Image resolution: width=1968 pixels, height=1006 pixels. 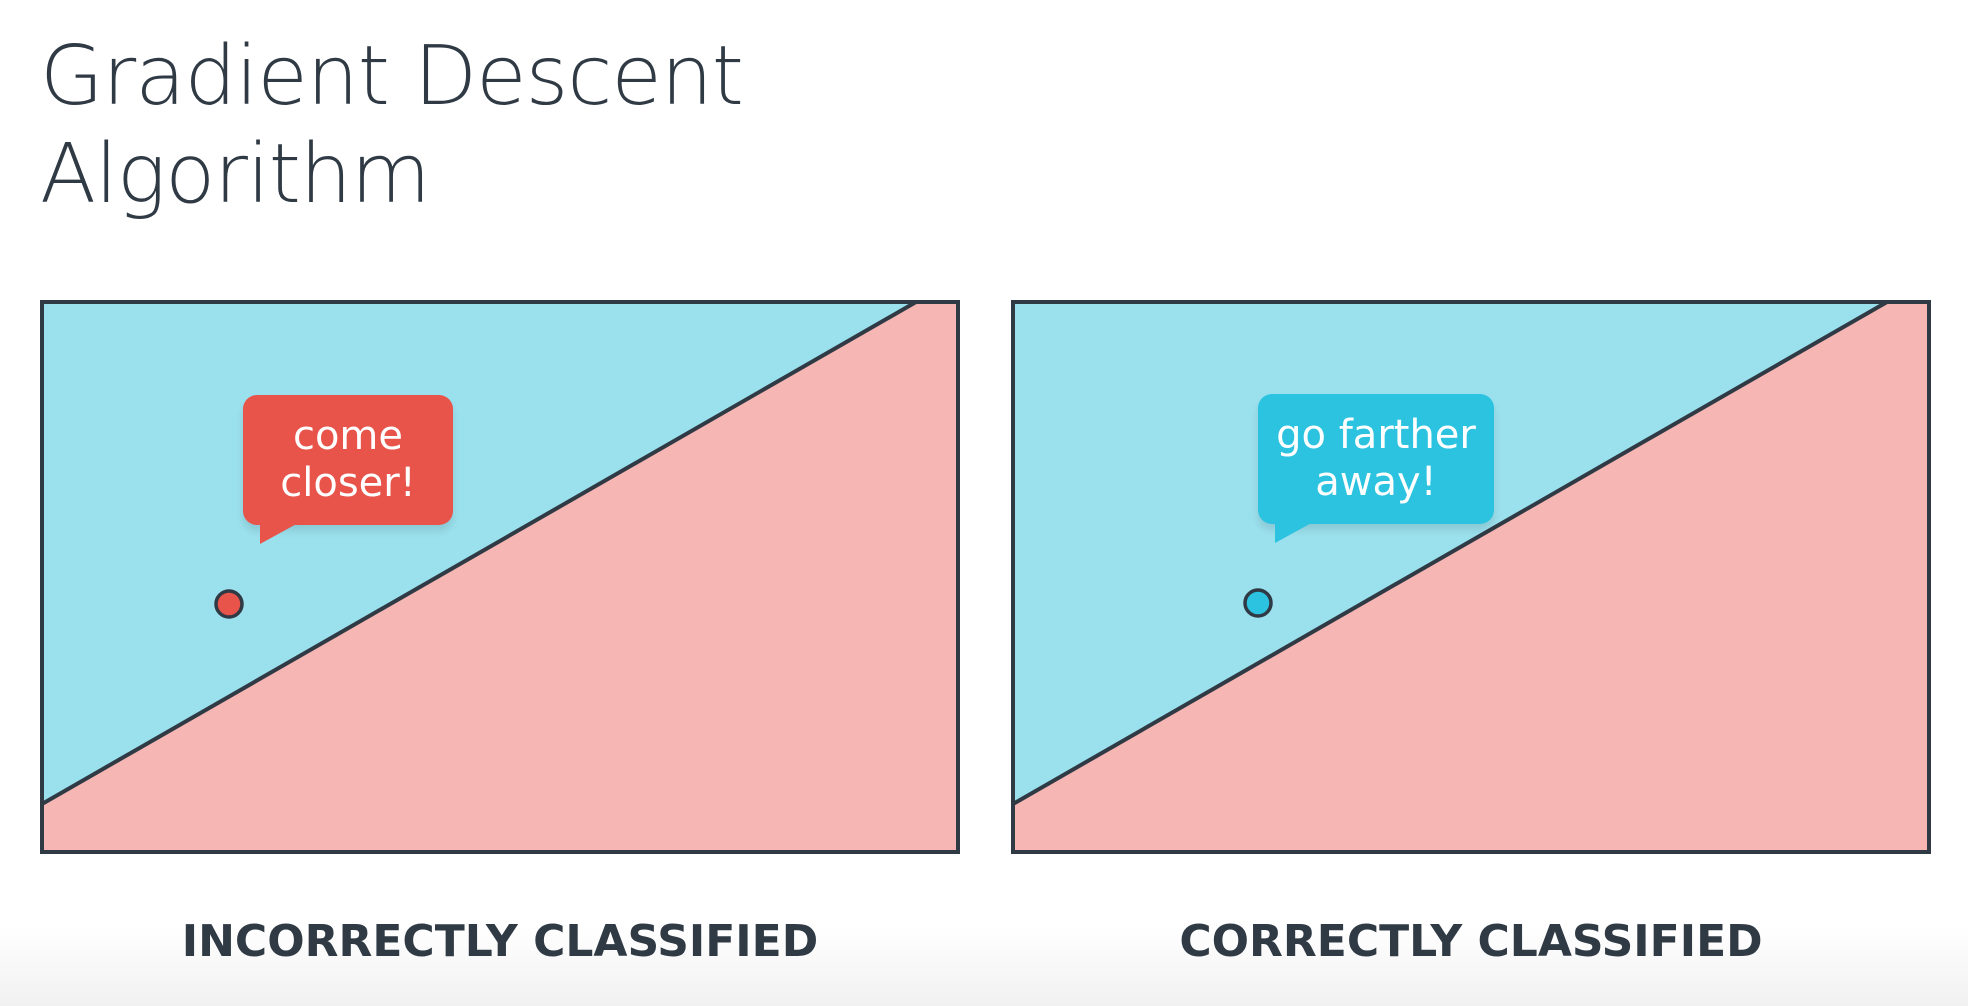 I want to click on bubble-text-line-1: come, so click(x=348, y=436).